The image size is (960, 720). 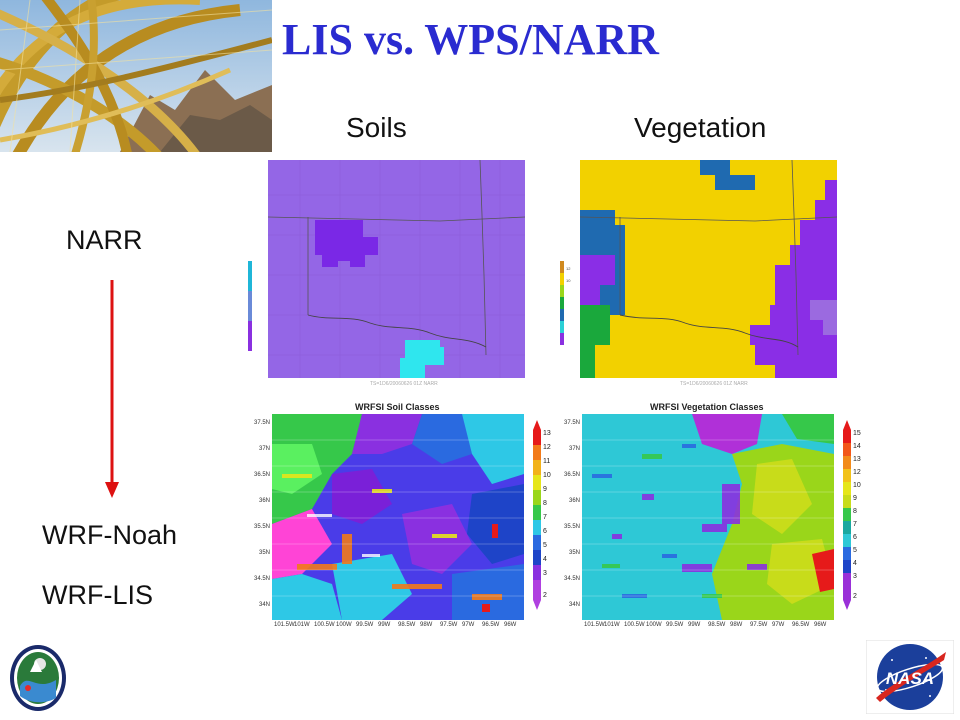 I want to click on veg-lat-tick: 34.5N, so click(x=571, y=579).